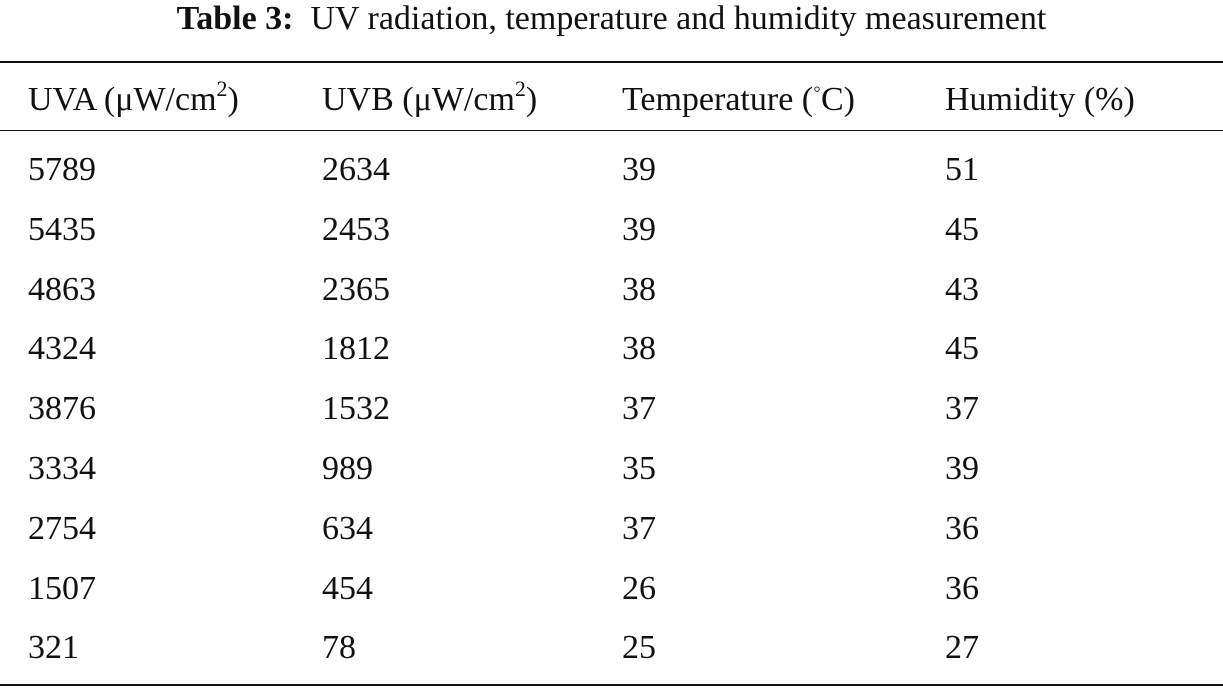 This screenshot has height=688, width=1223. I want to click on table-cell: 1812, so click(356, 349).